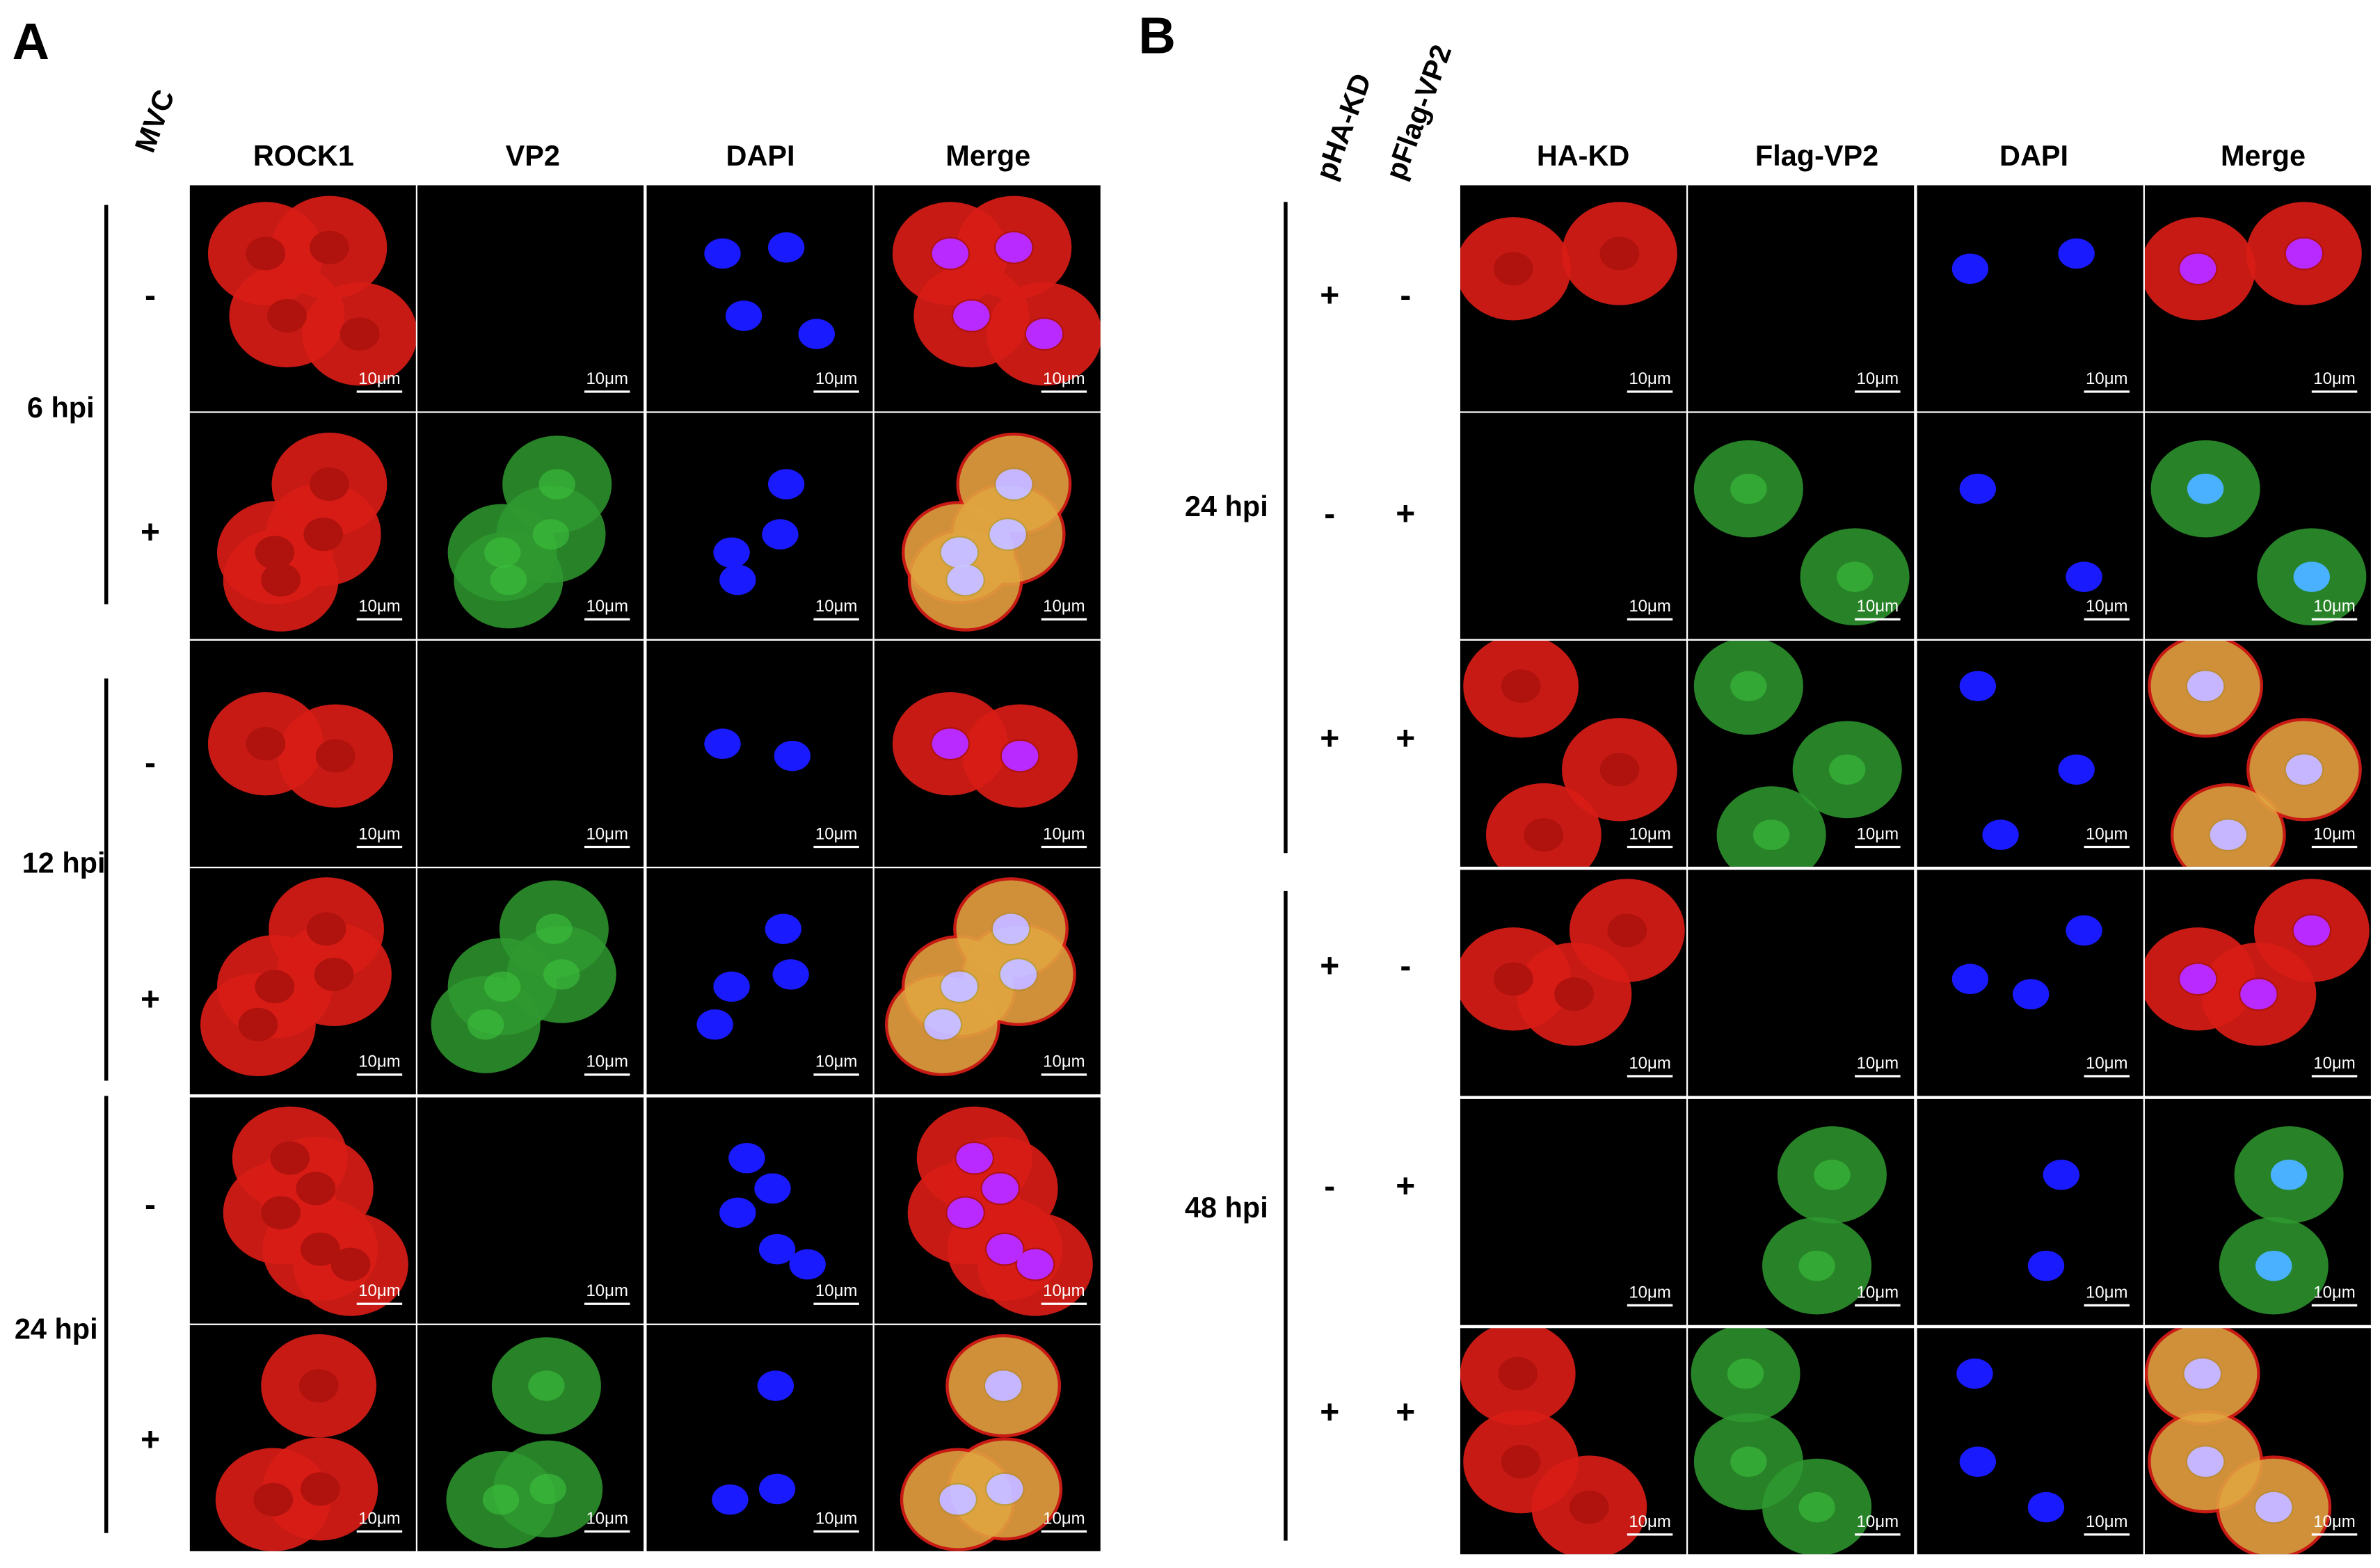  Describe the element at coordinates (987, 155) in the screenshot. I see `column-header: Merge` at that location.